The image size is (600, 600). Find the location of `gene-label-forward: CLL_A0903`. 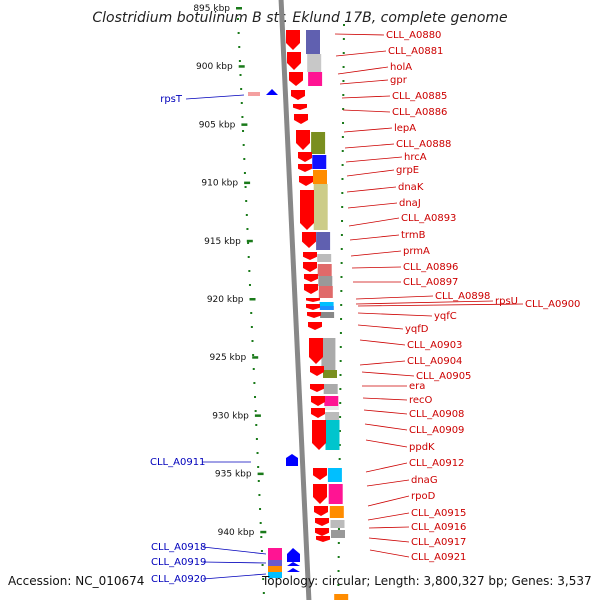

gene-label-forward: CLL_A0903 is located at coordinates (434, 345).